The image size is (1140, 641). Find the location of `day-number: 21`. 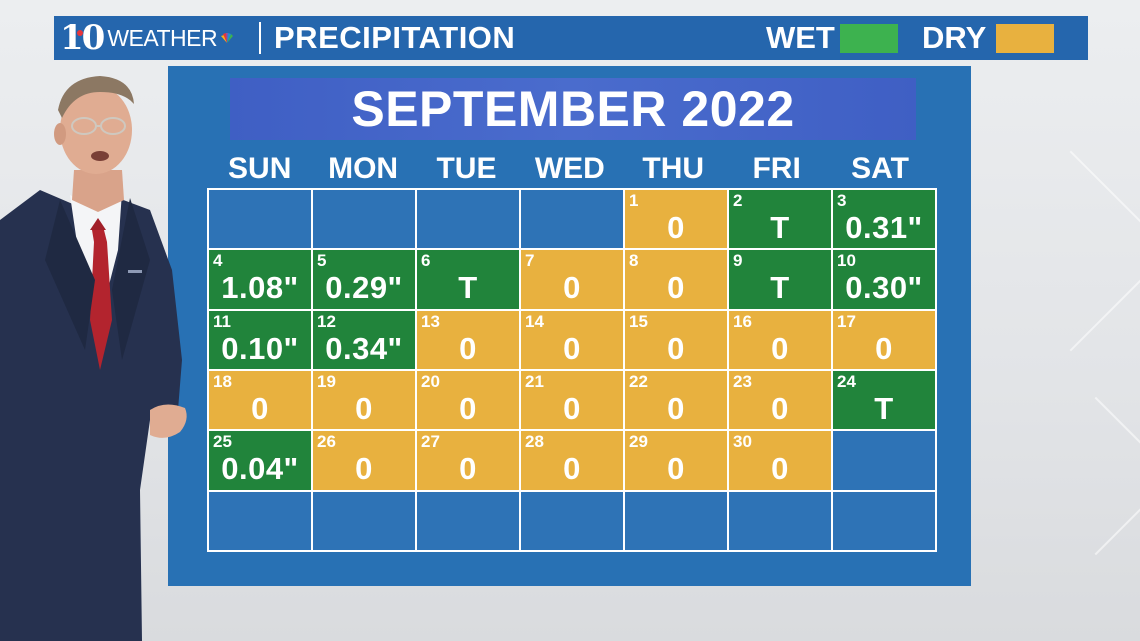

day-number: 21 is located at coordinates (534, 381).